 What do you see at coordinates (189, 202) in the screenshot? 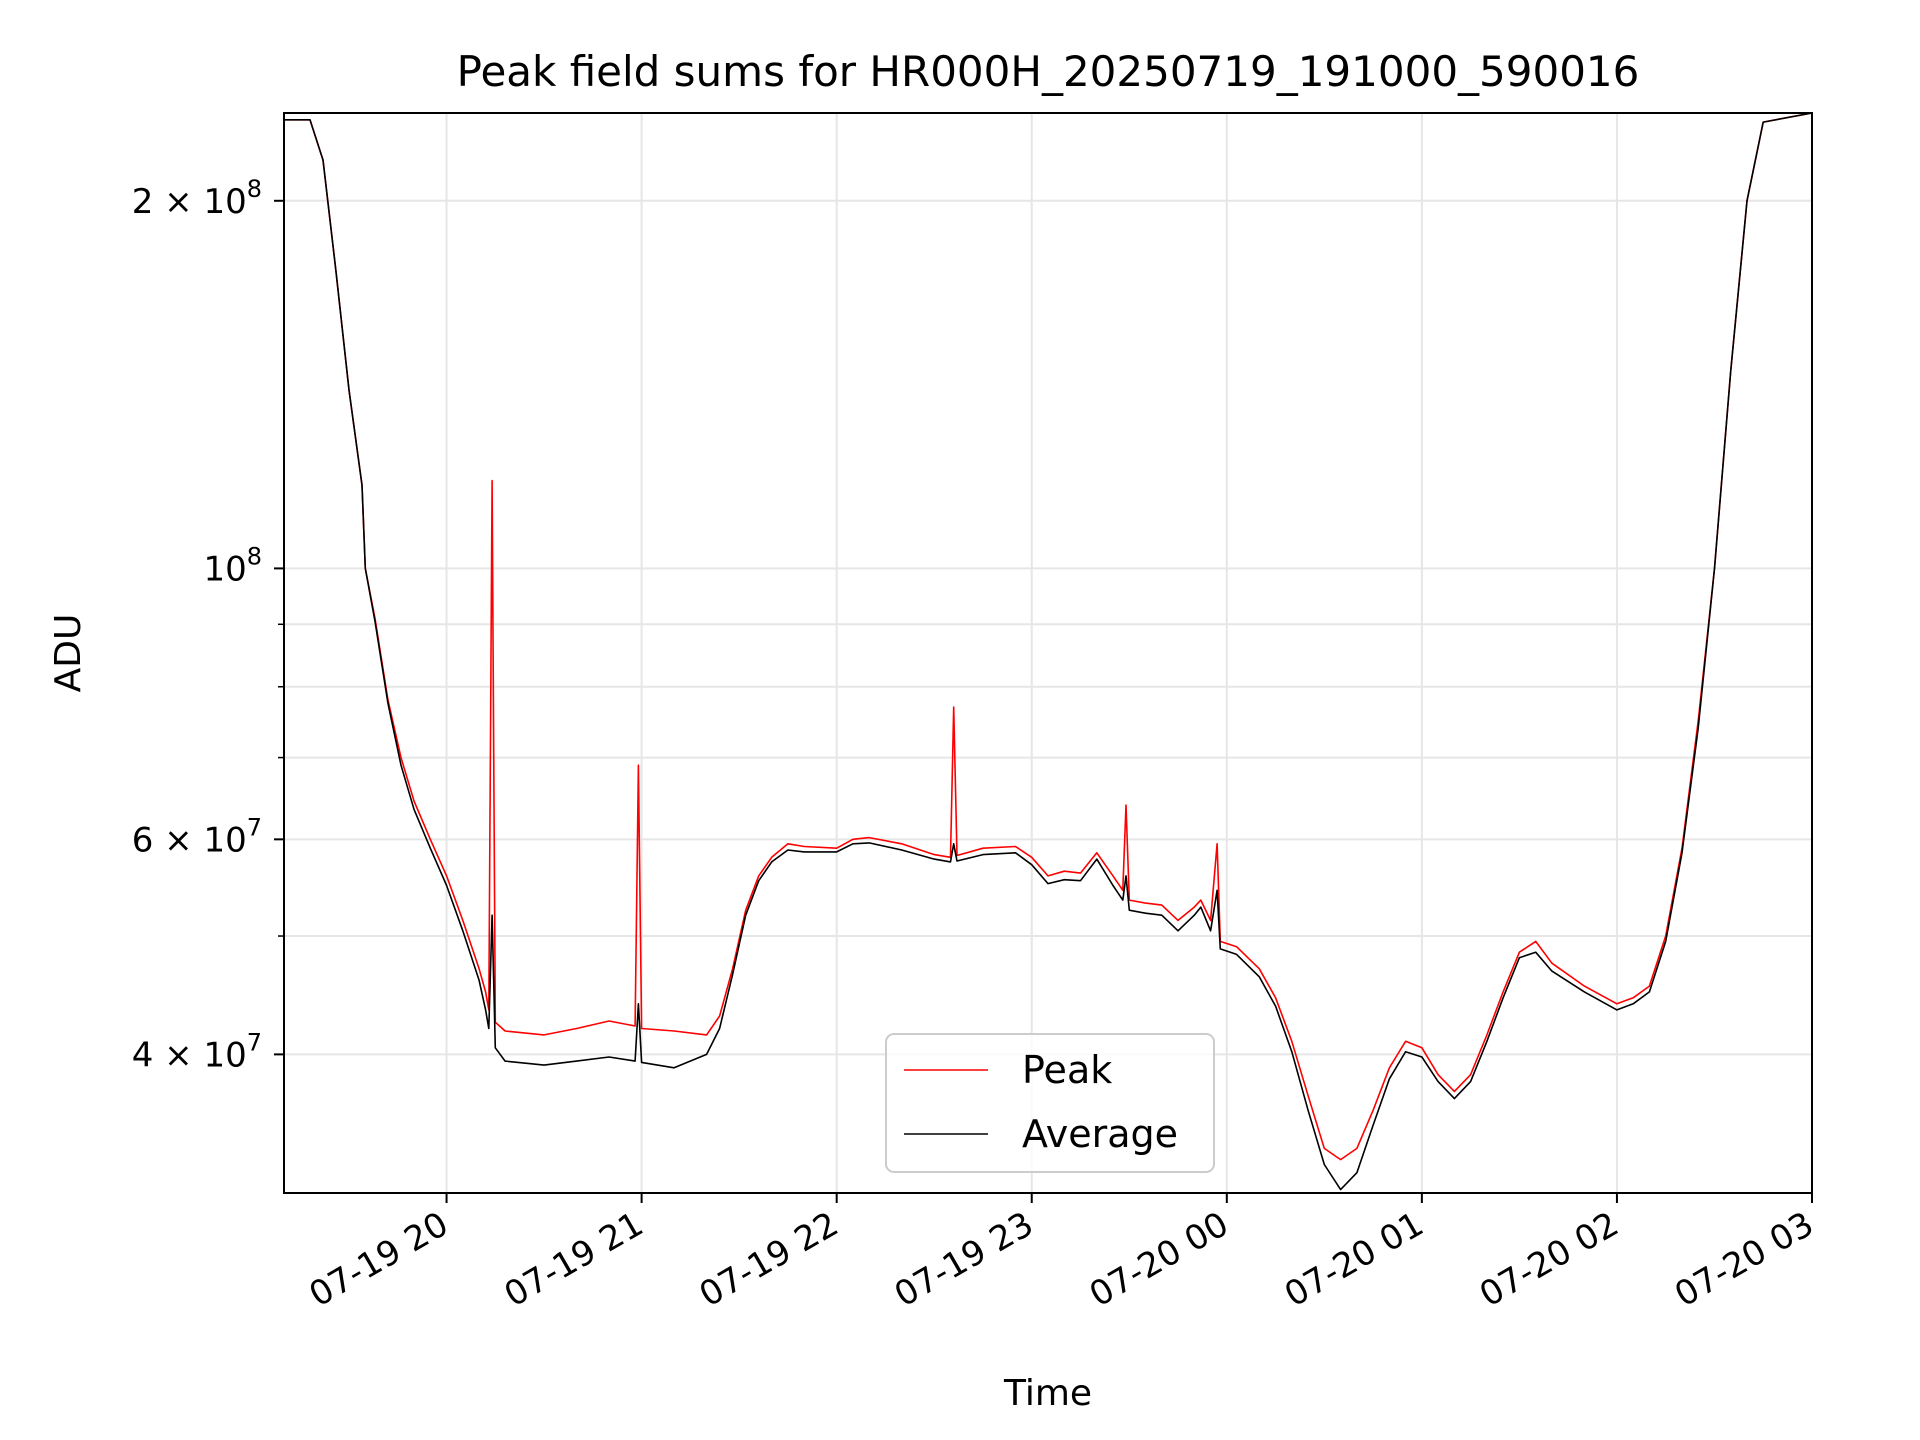
I see `y-tick-mantissa: 2 × 10` at bounding box center [189, 202].